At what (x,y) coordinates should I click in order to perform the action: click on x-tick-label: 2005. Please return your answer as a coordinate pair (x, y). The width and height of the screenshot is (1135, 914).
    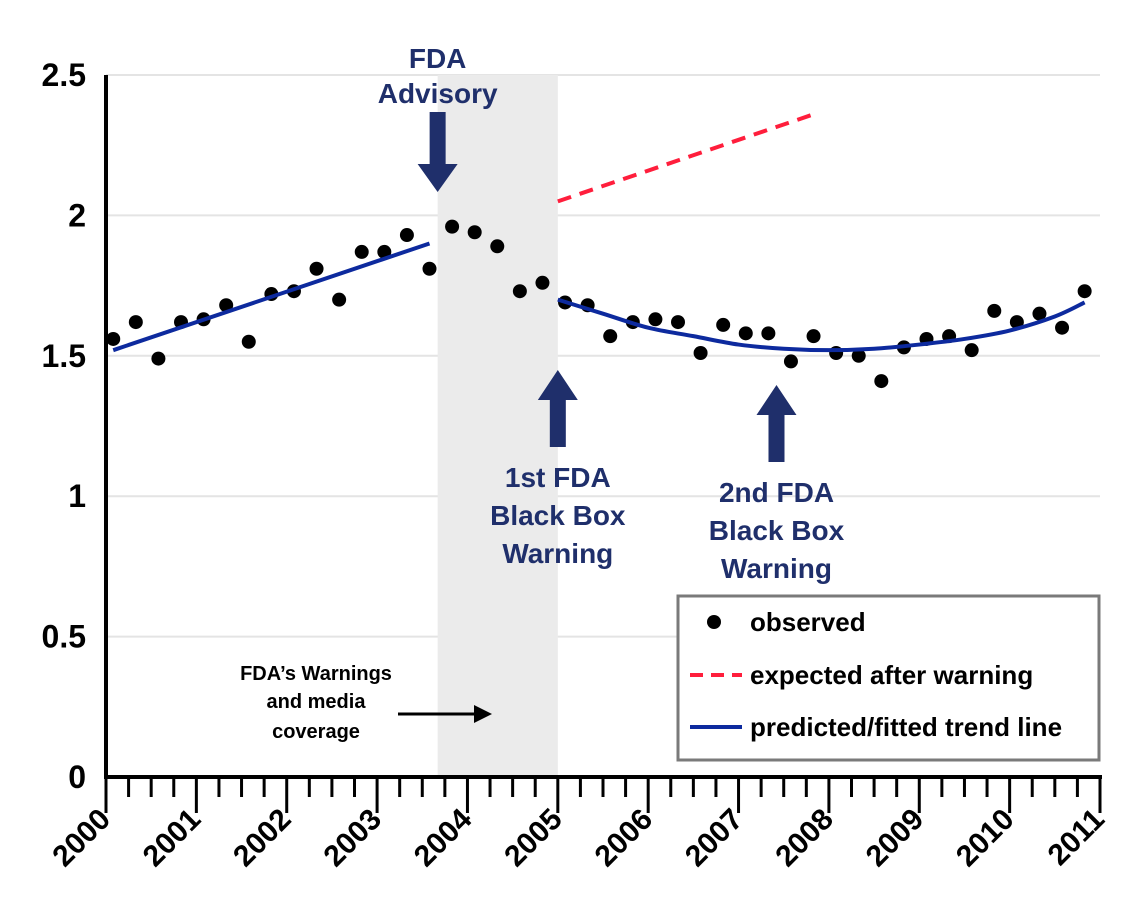
    Looking at the image, I should click on (533, 838).